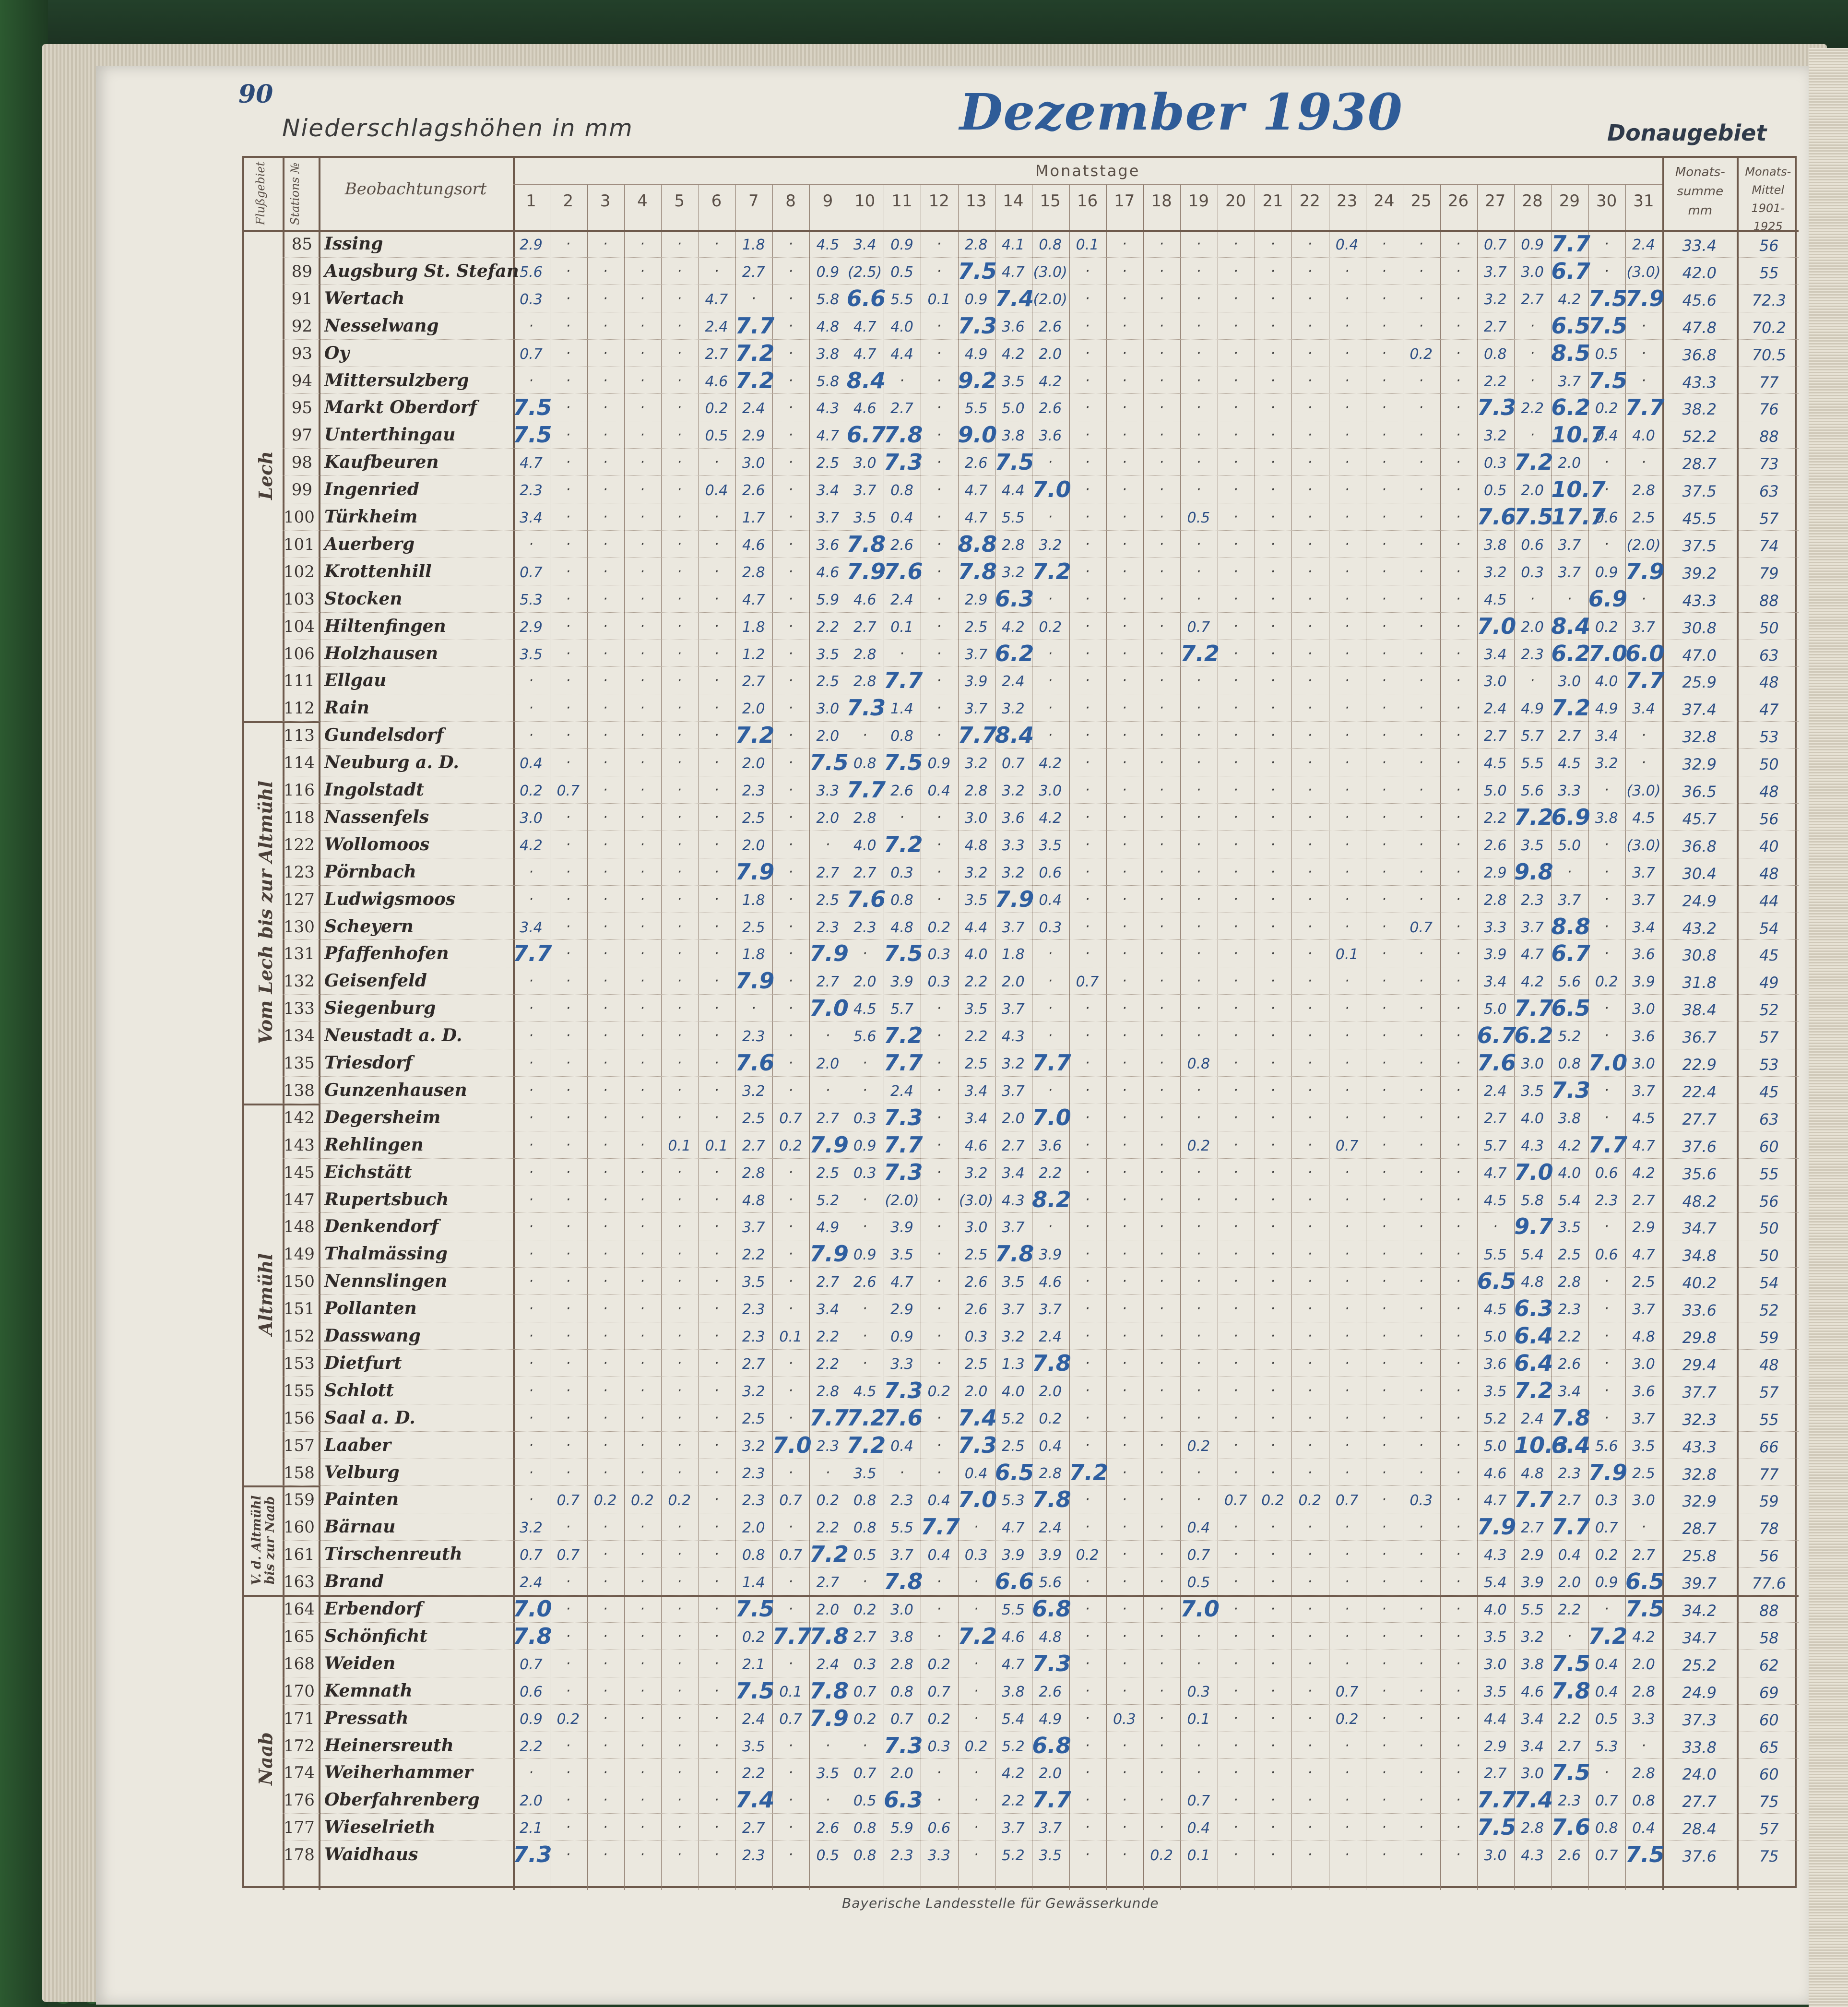  I want to click on day-cell: 3.7, so click(1013, 1828).